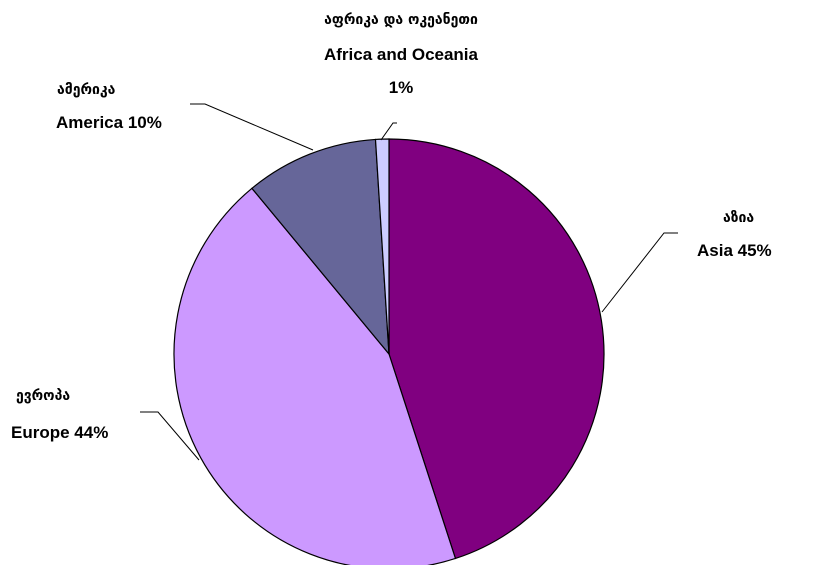 The image size is (824, 565). Describe the element at coordinates (734, 250) in the screenshot. I see `slice-label-asia-en: Asia 45%` at that location.